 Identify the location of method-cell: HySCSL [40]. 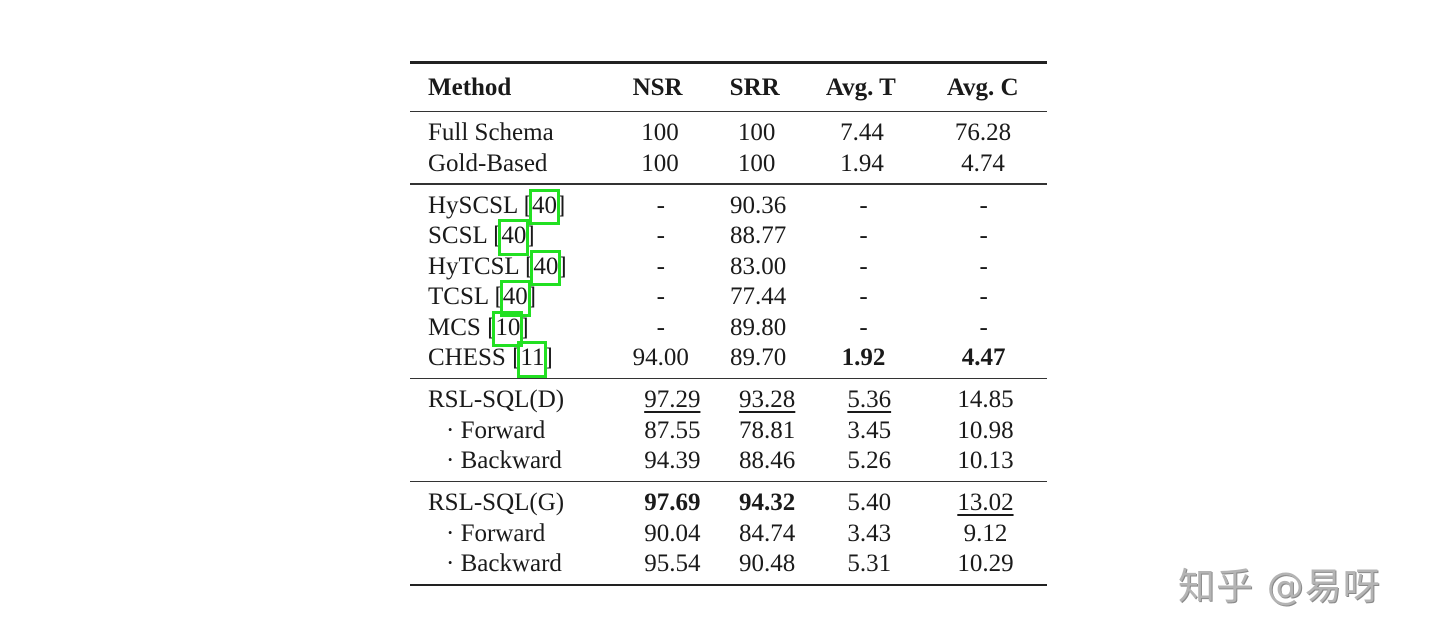
(511, 205).